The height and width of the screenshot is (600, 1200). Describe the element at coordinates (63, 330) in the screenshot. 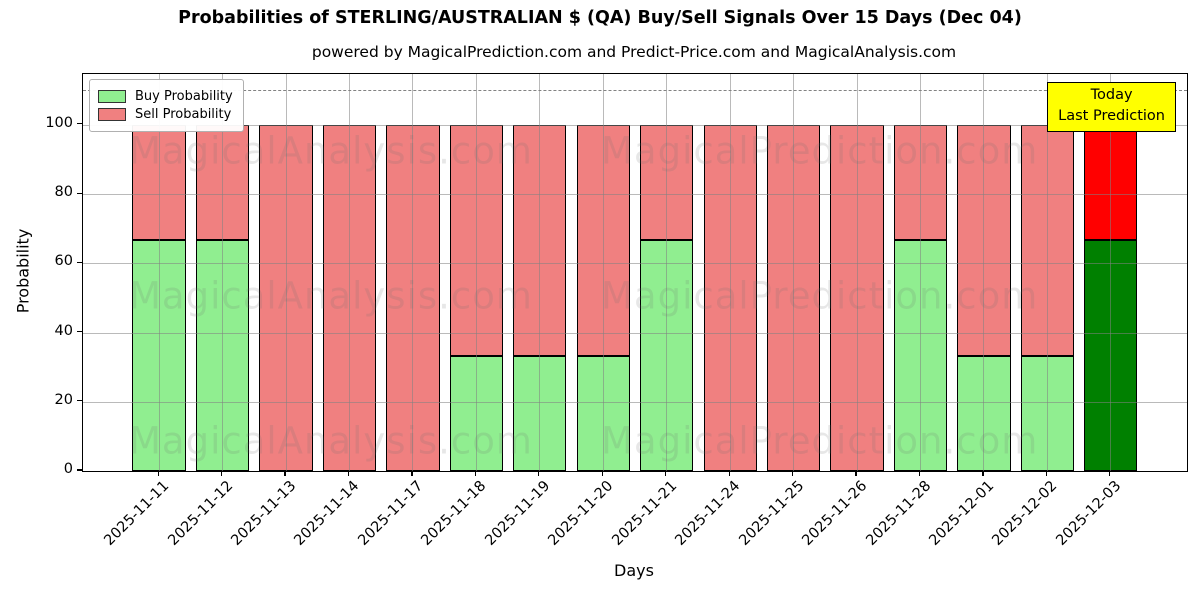

I see `y-tick-label: 40` at that location.